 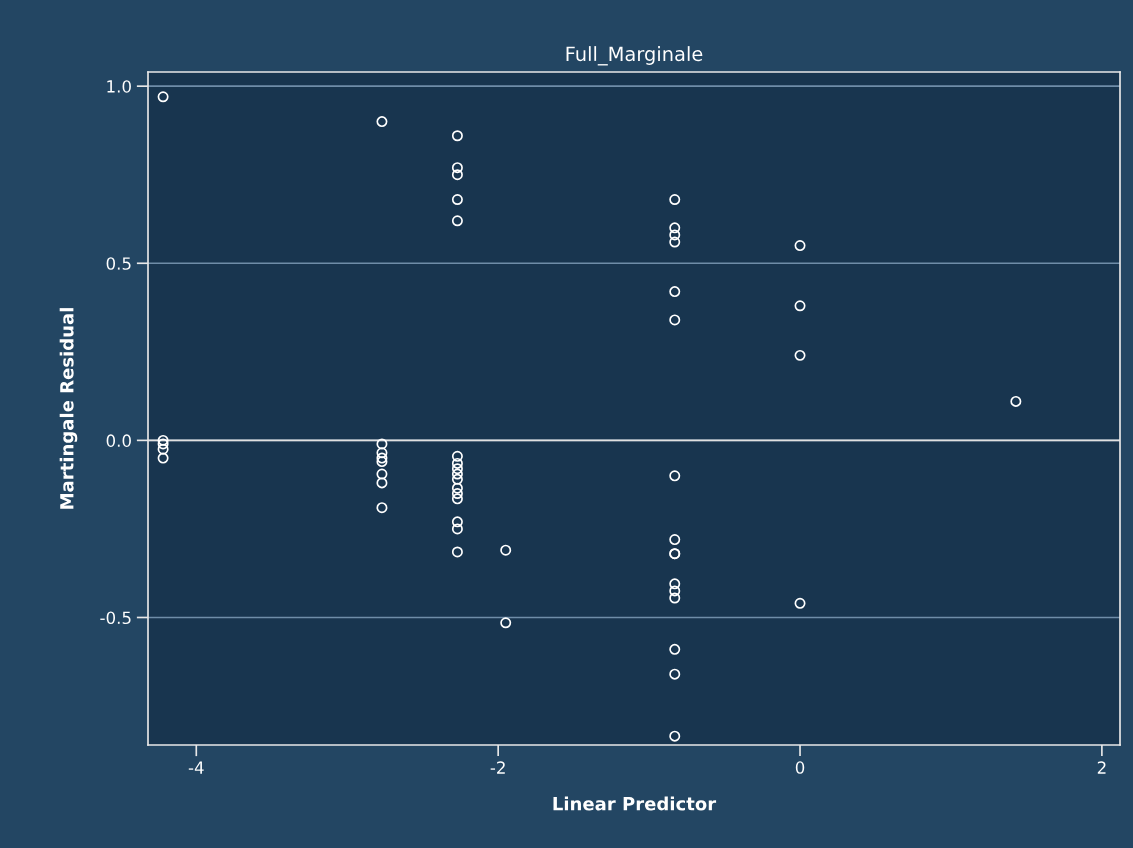 I want to click on y-tick-label: 0.5, so click(x=118, y=263).